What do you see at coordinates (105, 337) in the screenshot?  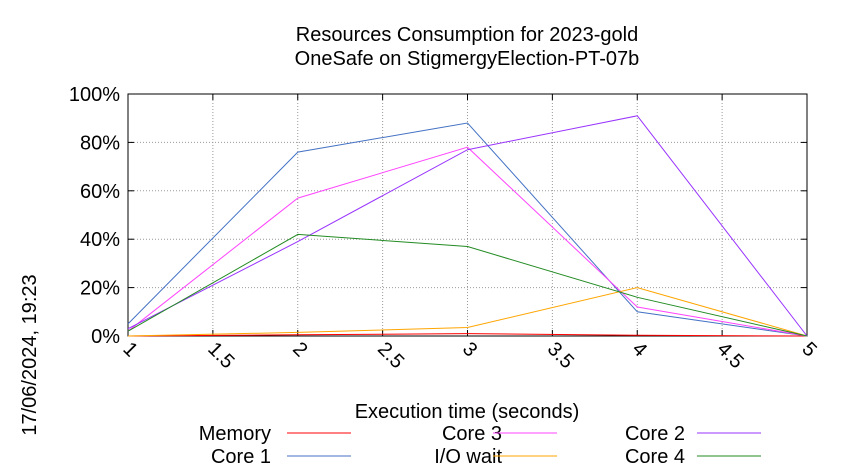 I see `y-tick-label: 0%` at bounding box center [105, 337].